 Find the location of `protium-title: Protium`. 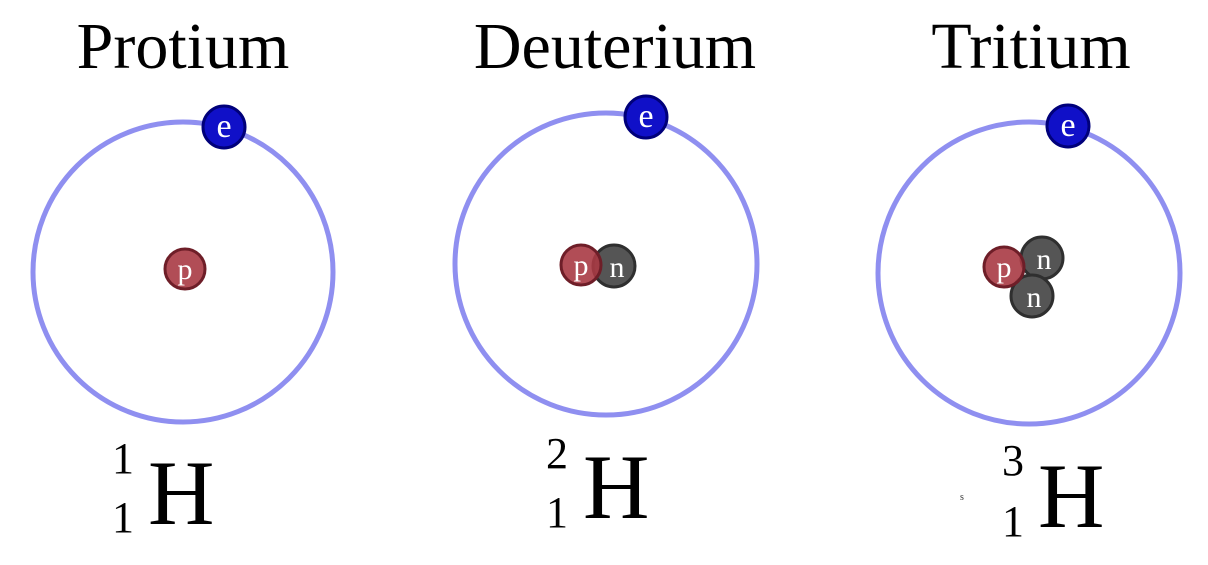

protium-title: Protium is located at coordinates (183, 46).